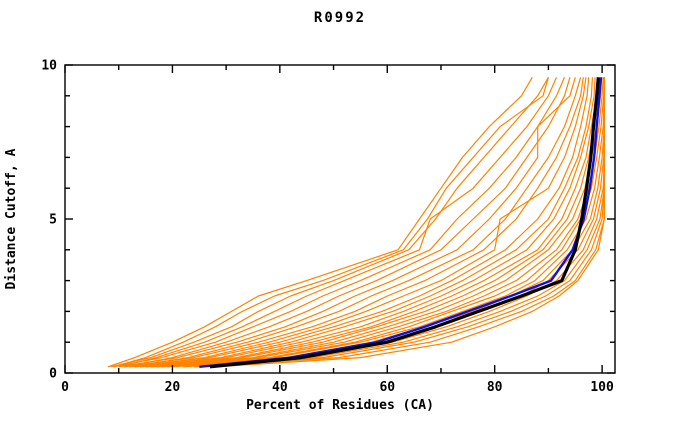 The width and height of the screenshot is (680, 440). I want to click on x-tick-label: 20, so click(173, 387).